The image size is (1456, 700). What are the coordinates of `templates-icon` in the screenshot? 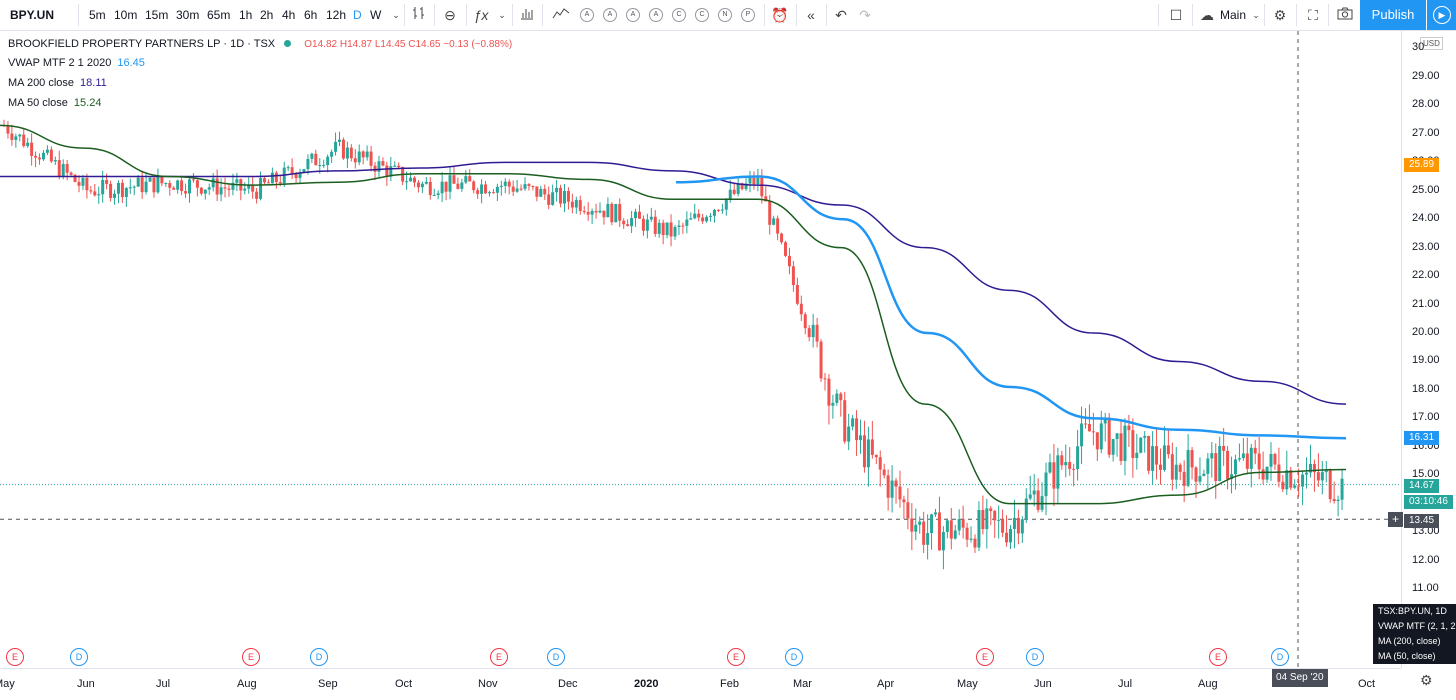 It's located at (561, 15).